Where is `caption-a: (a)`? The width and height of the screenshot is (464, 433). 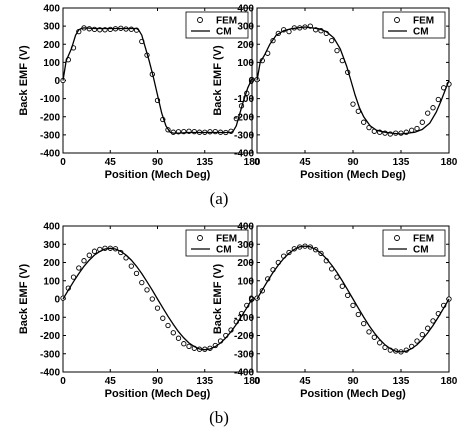
caption-a: (a) is located at coordinates (219, 198).